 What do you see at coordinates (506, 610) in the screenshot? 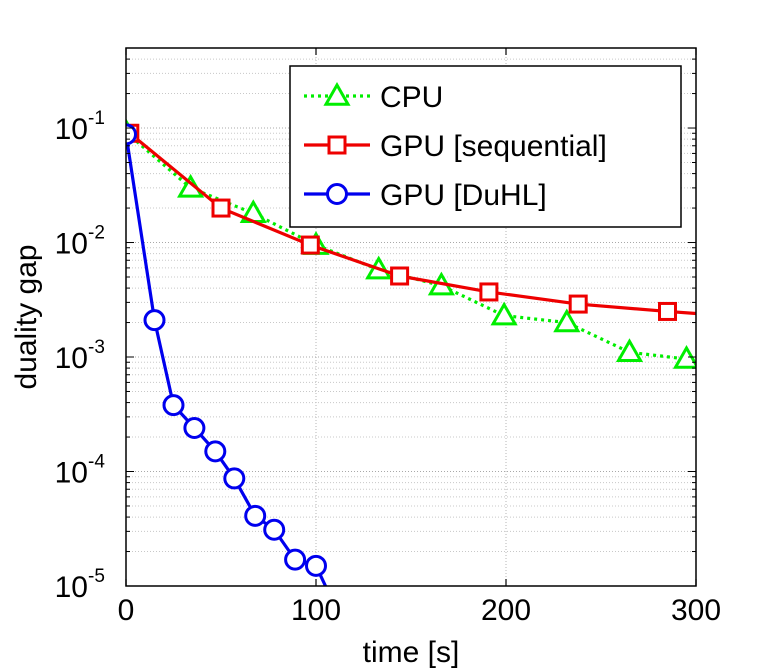
I see `x-tick-label: 200` at bounding box center [506, 610].